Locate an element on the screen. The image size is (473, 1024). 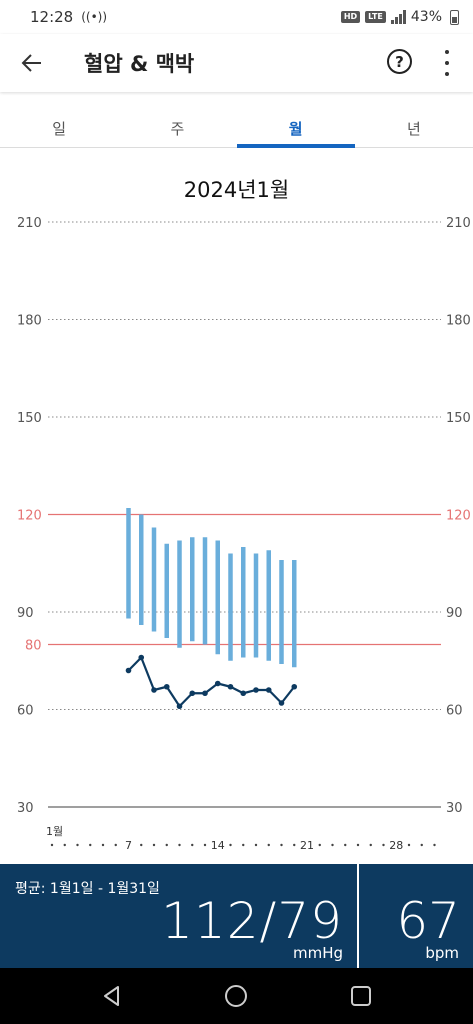
app-bar: 혈압 & 맥박 ? is located at coordinates (236, 63).